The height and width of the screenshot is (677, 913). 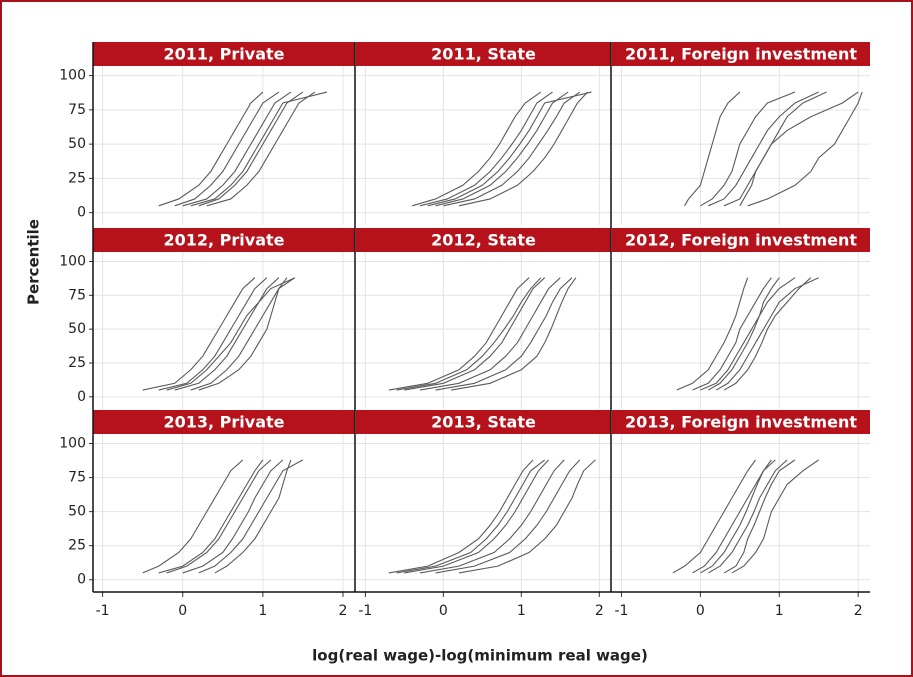 I want to click on strip-title: 2012, Private, so click(x=223, y=240).